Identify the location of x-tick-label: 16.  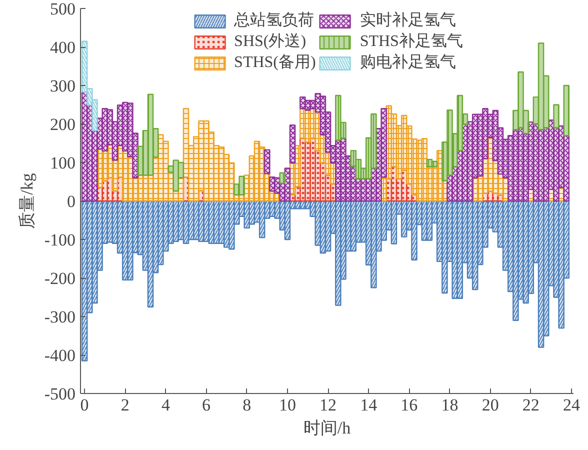
(409, 405).